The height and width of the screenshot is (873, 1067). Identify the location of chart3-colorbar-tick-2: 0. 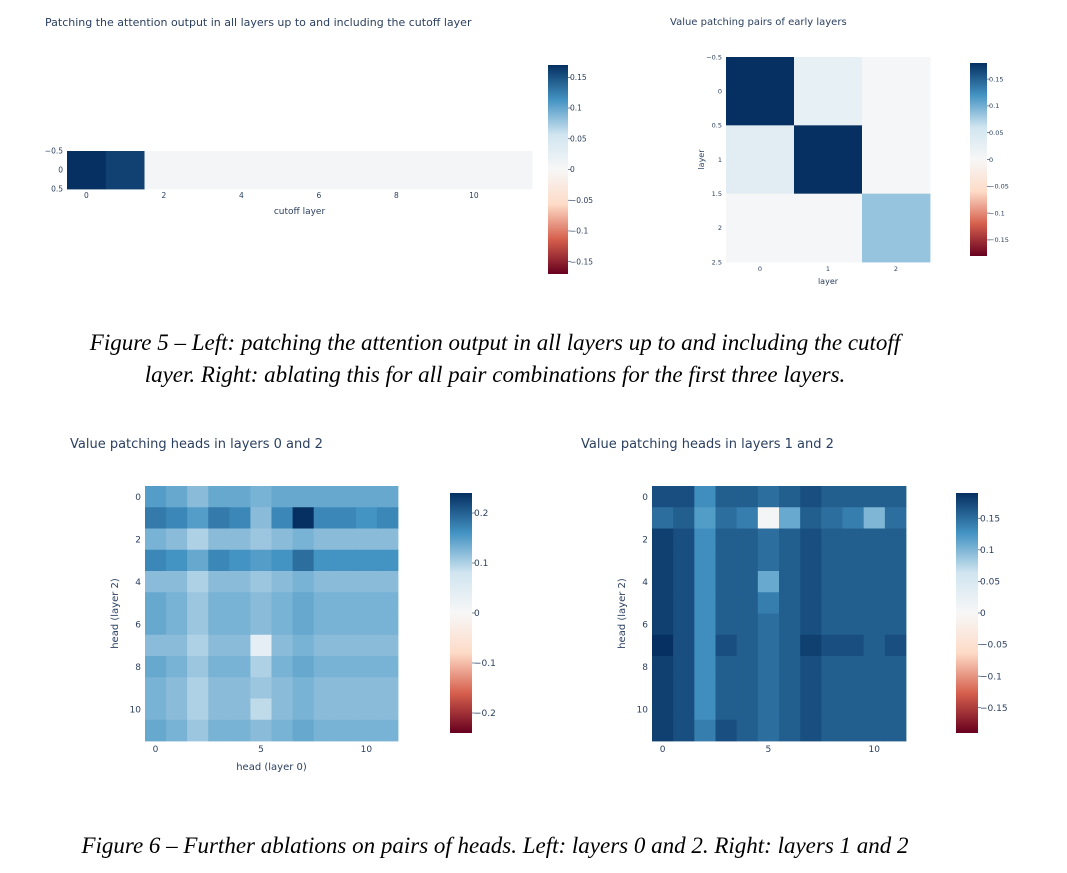
(477, 614).